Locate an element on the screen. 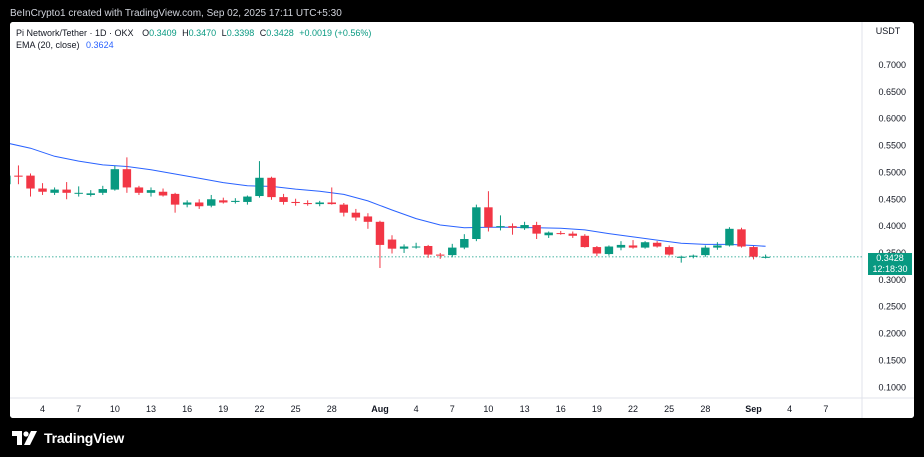 The width and height of the screenshot is (924, 457). high-label: H is located at coordinates (185, 33).